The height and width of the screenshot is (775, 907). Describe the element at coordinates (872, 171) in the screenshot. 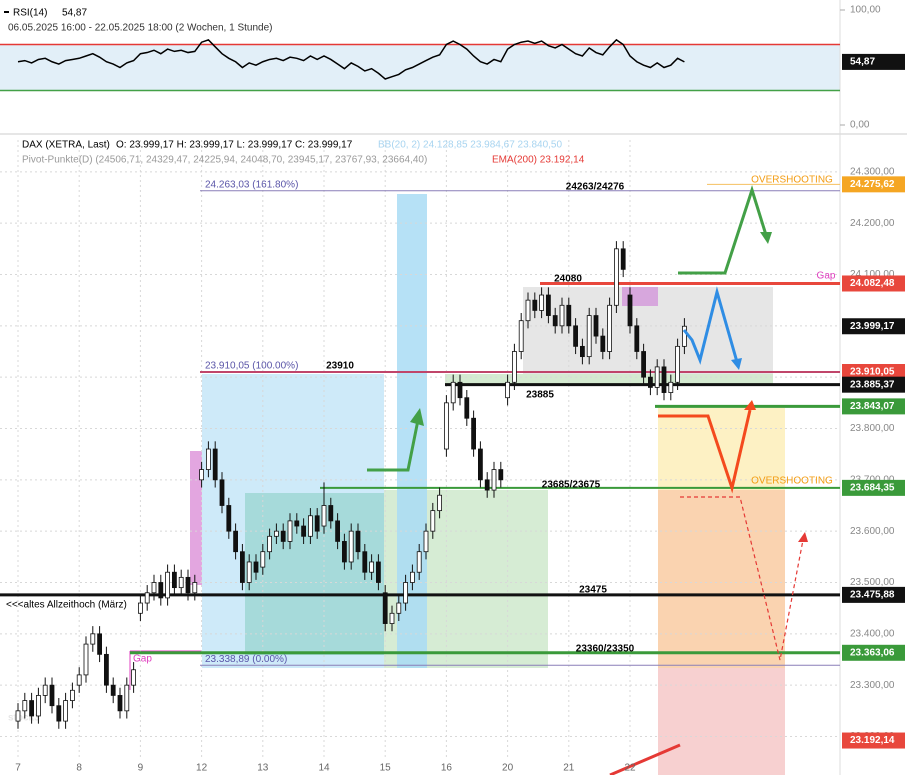

I see `y-tick-label: 24.300,00` at that location.